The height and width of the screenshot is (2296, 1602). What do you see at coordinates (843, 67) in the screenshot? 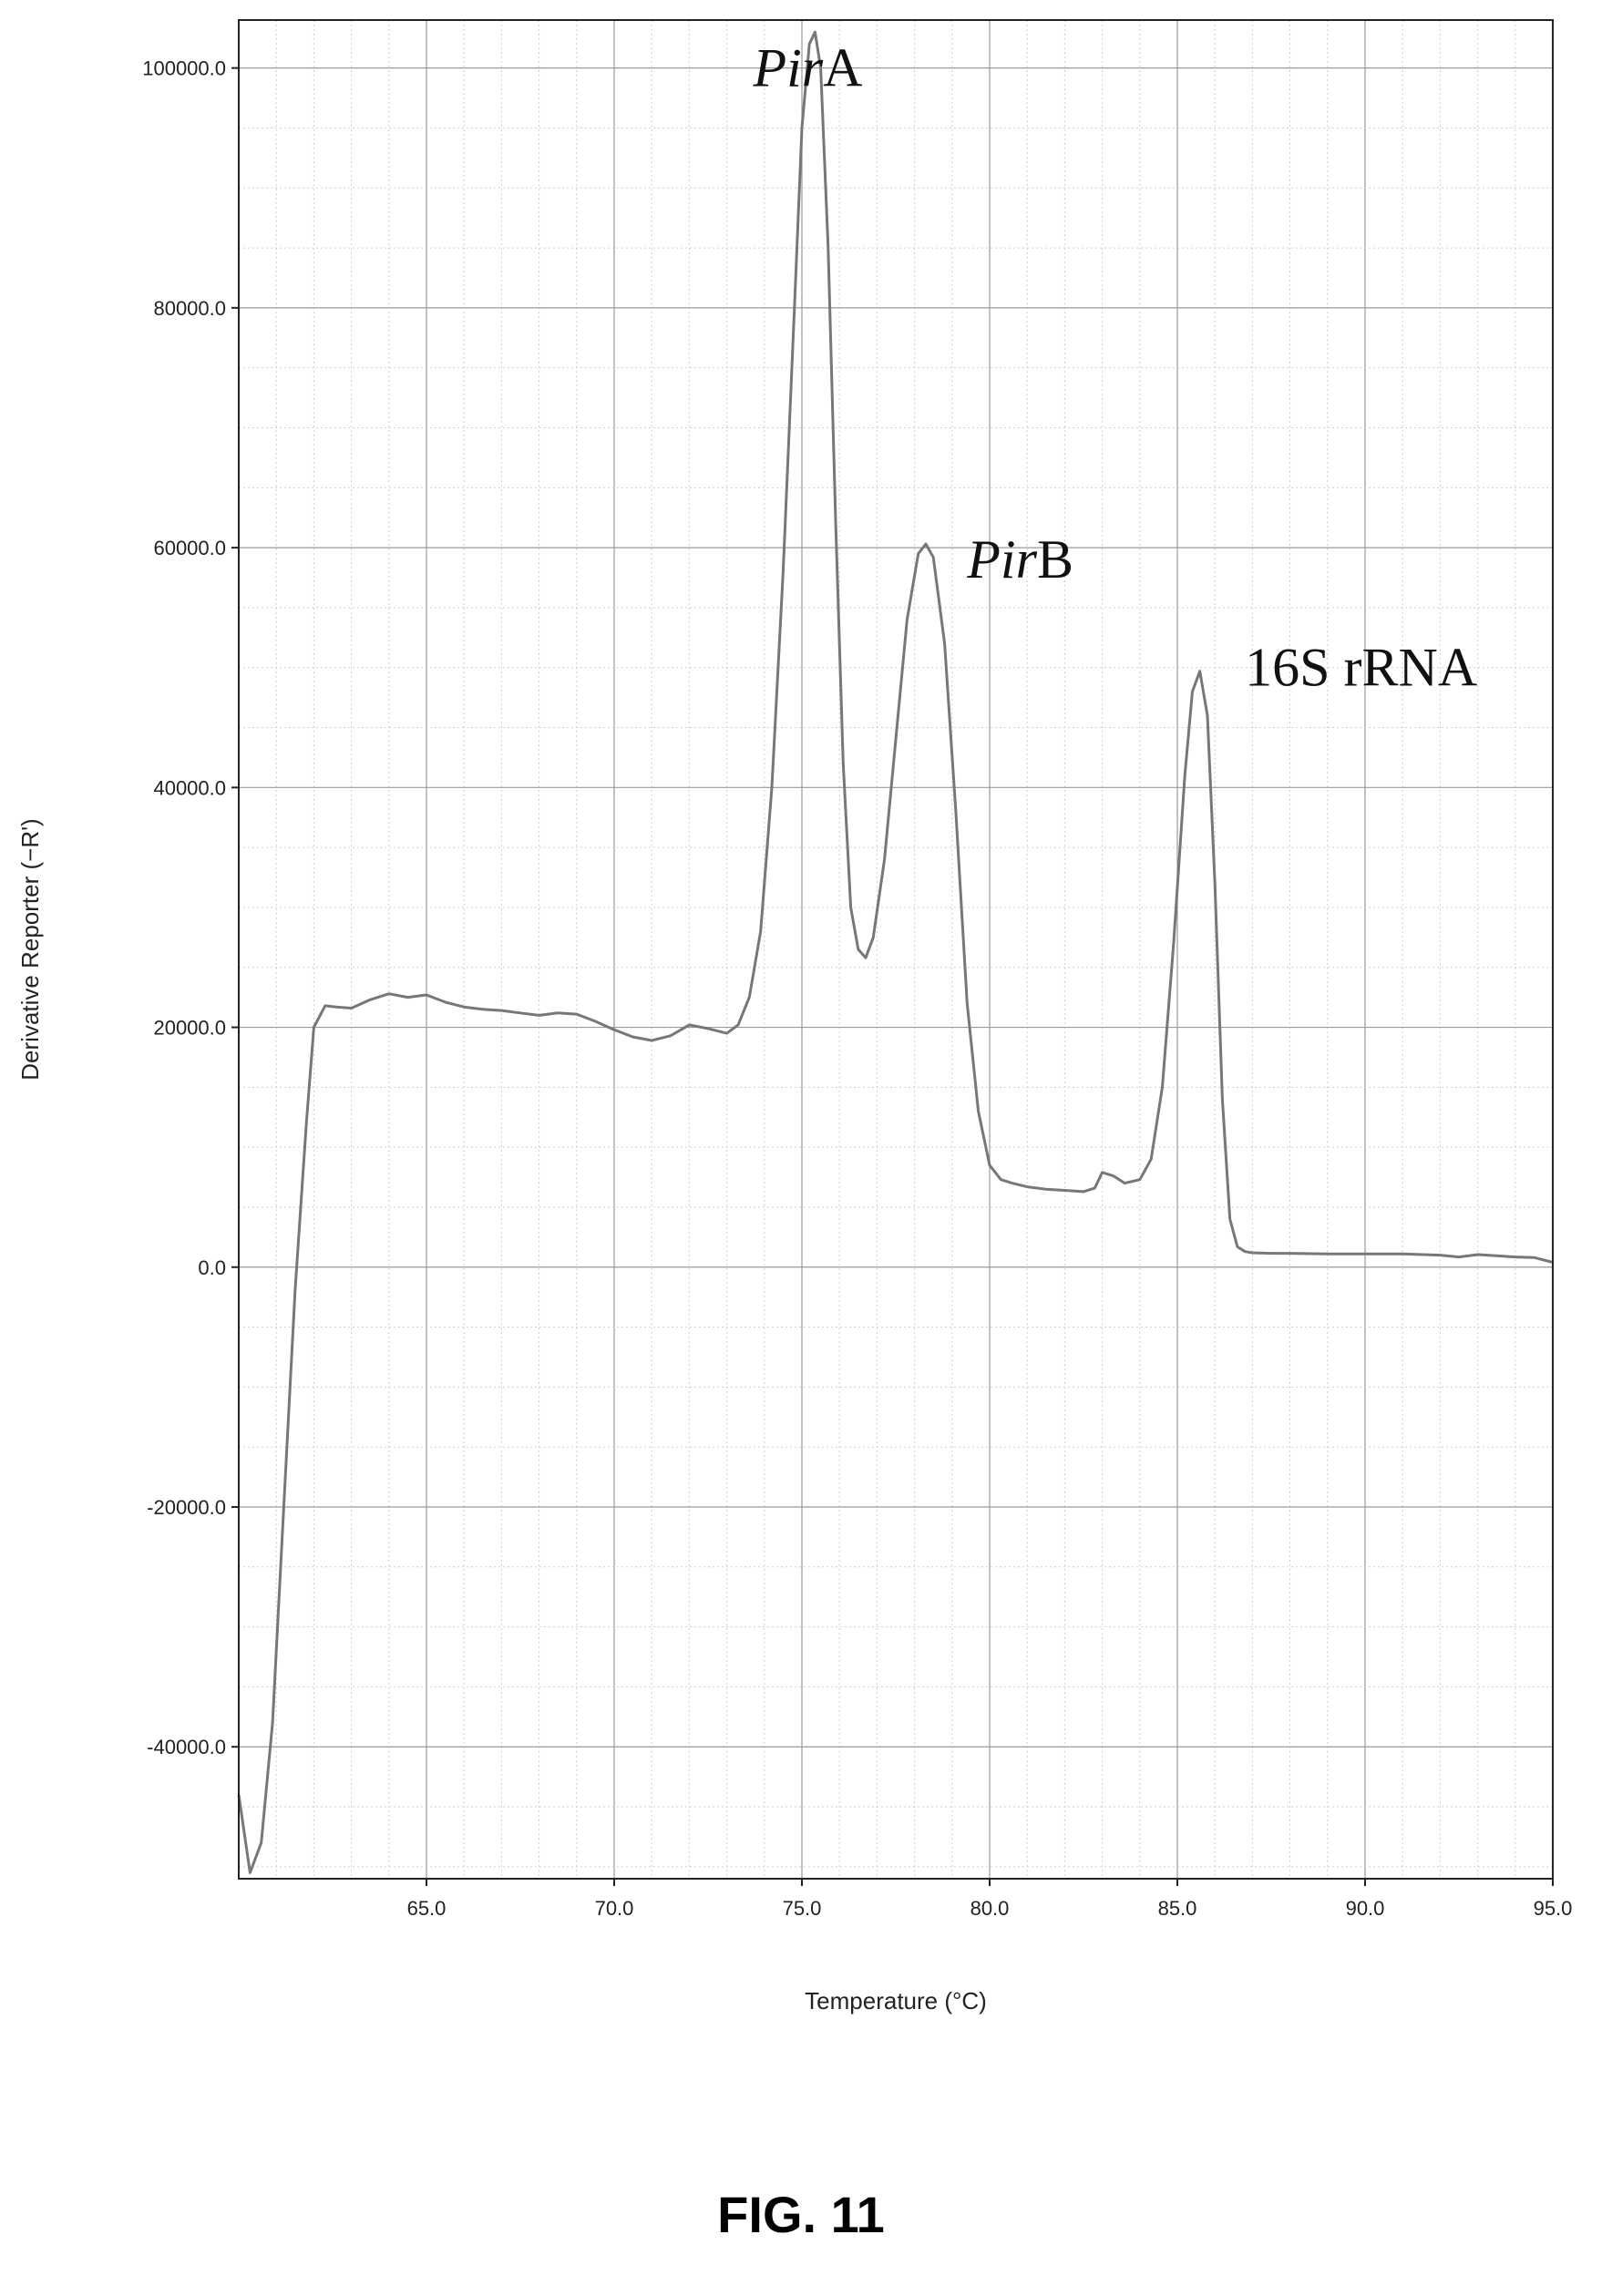
I see `peak-label-text: A` at bounding box center [843, 67].